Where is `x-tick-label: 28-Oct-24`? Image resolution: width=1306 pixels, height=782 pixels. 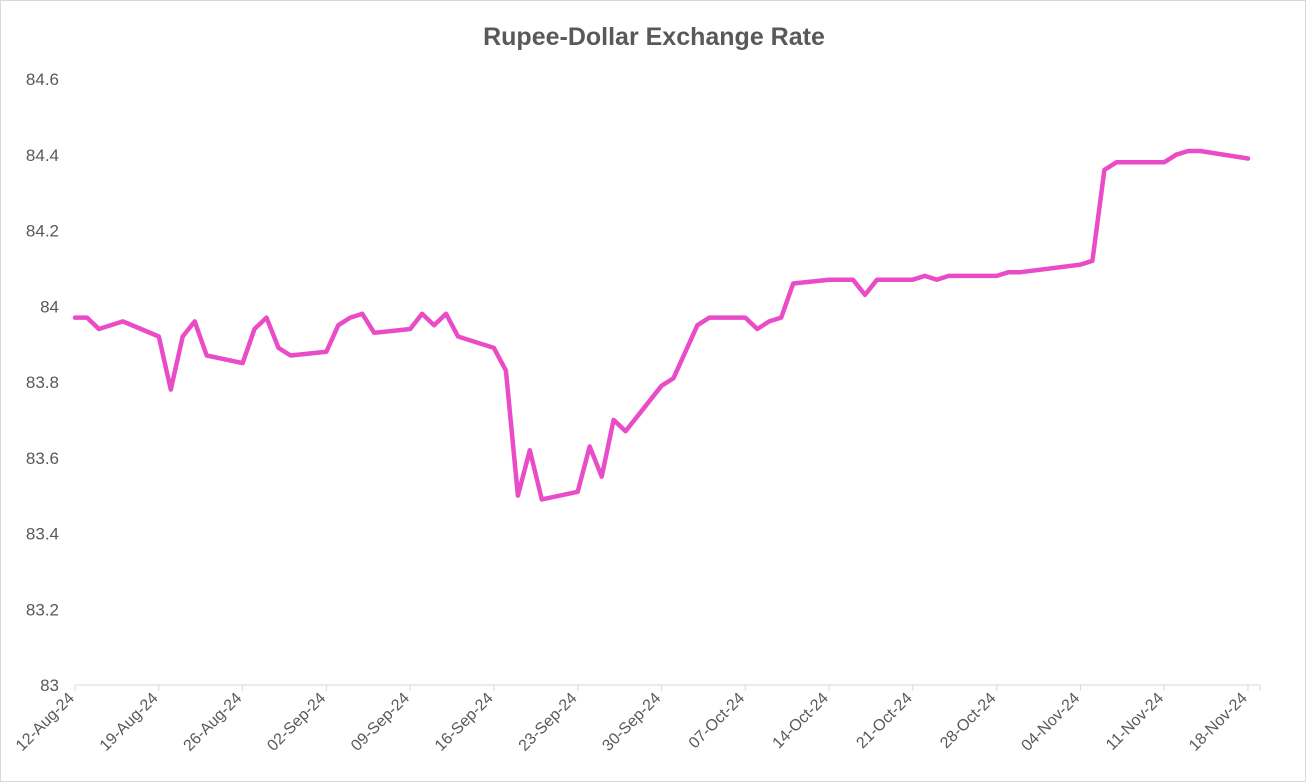
x-tick-label: 28-Oct-24 is located at coordinates (968, 721).